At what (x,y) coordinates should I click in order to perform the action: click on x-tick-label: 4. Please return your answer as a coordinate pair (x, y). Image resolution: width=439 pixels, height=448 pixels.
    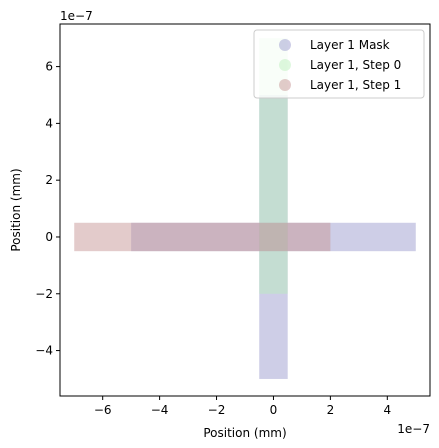
    Looking at the image, I should click on (387, 410).